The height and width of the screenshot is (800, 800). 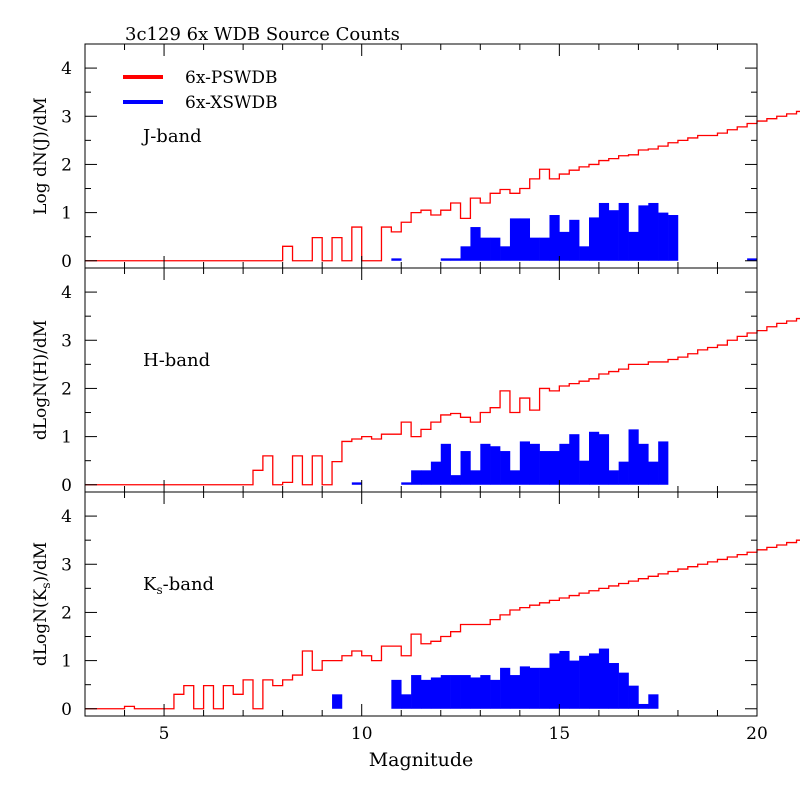 What do you see at coordinates (41, 380) in the screenshot?
I see `y-axis-label: dLogN(H)/dM` at bounding box center [41, 380].